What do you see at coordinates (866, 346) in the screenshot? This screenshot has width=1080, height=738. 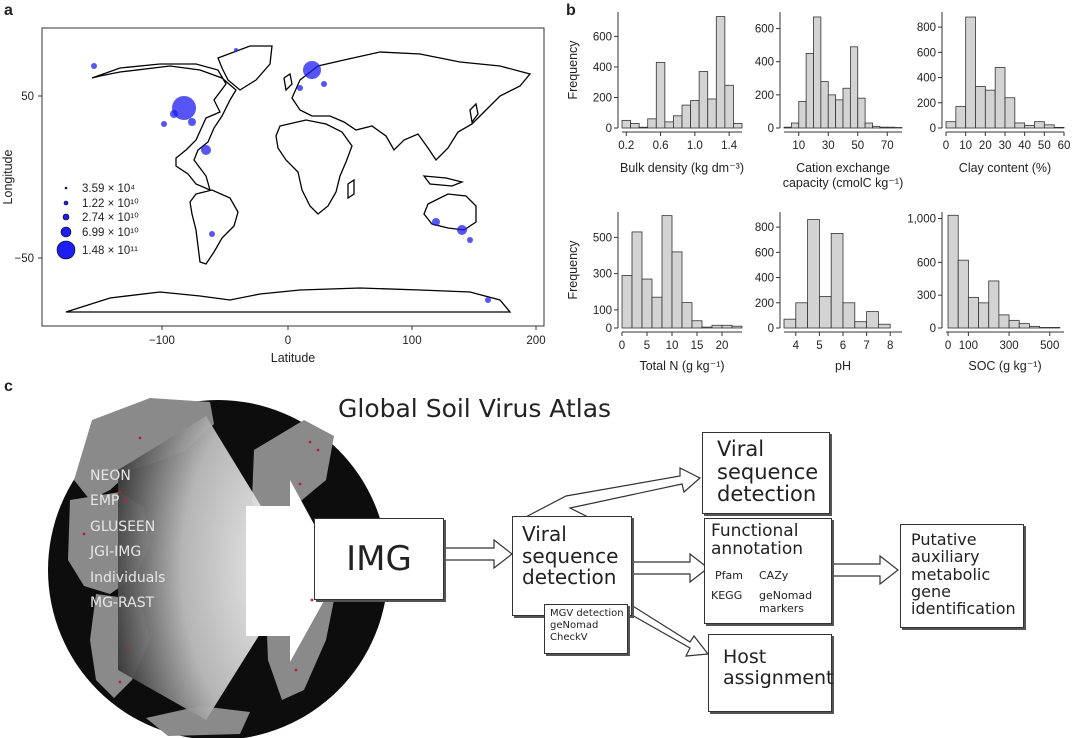 I see `x-tick-label: 7` at bounding box center [866, 346].